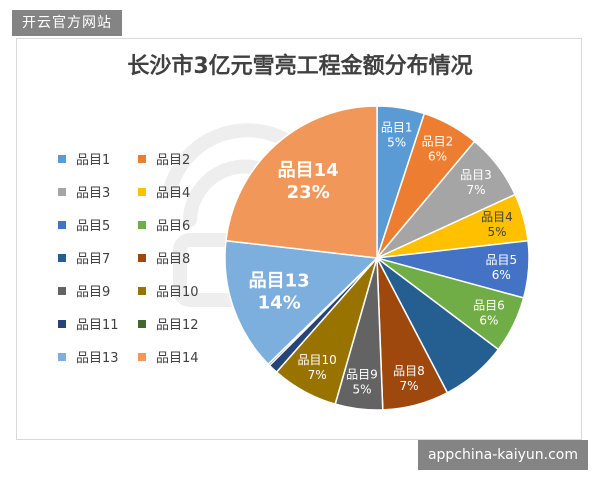  What do you see at coordinates (409, 371) in the screenshot?
I see `data-label-category: 品目8` at bounding box center [409, 371].